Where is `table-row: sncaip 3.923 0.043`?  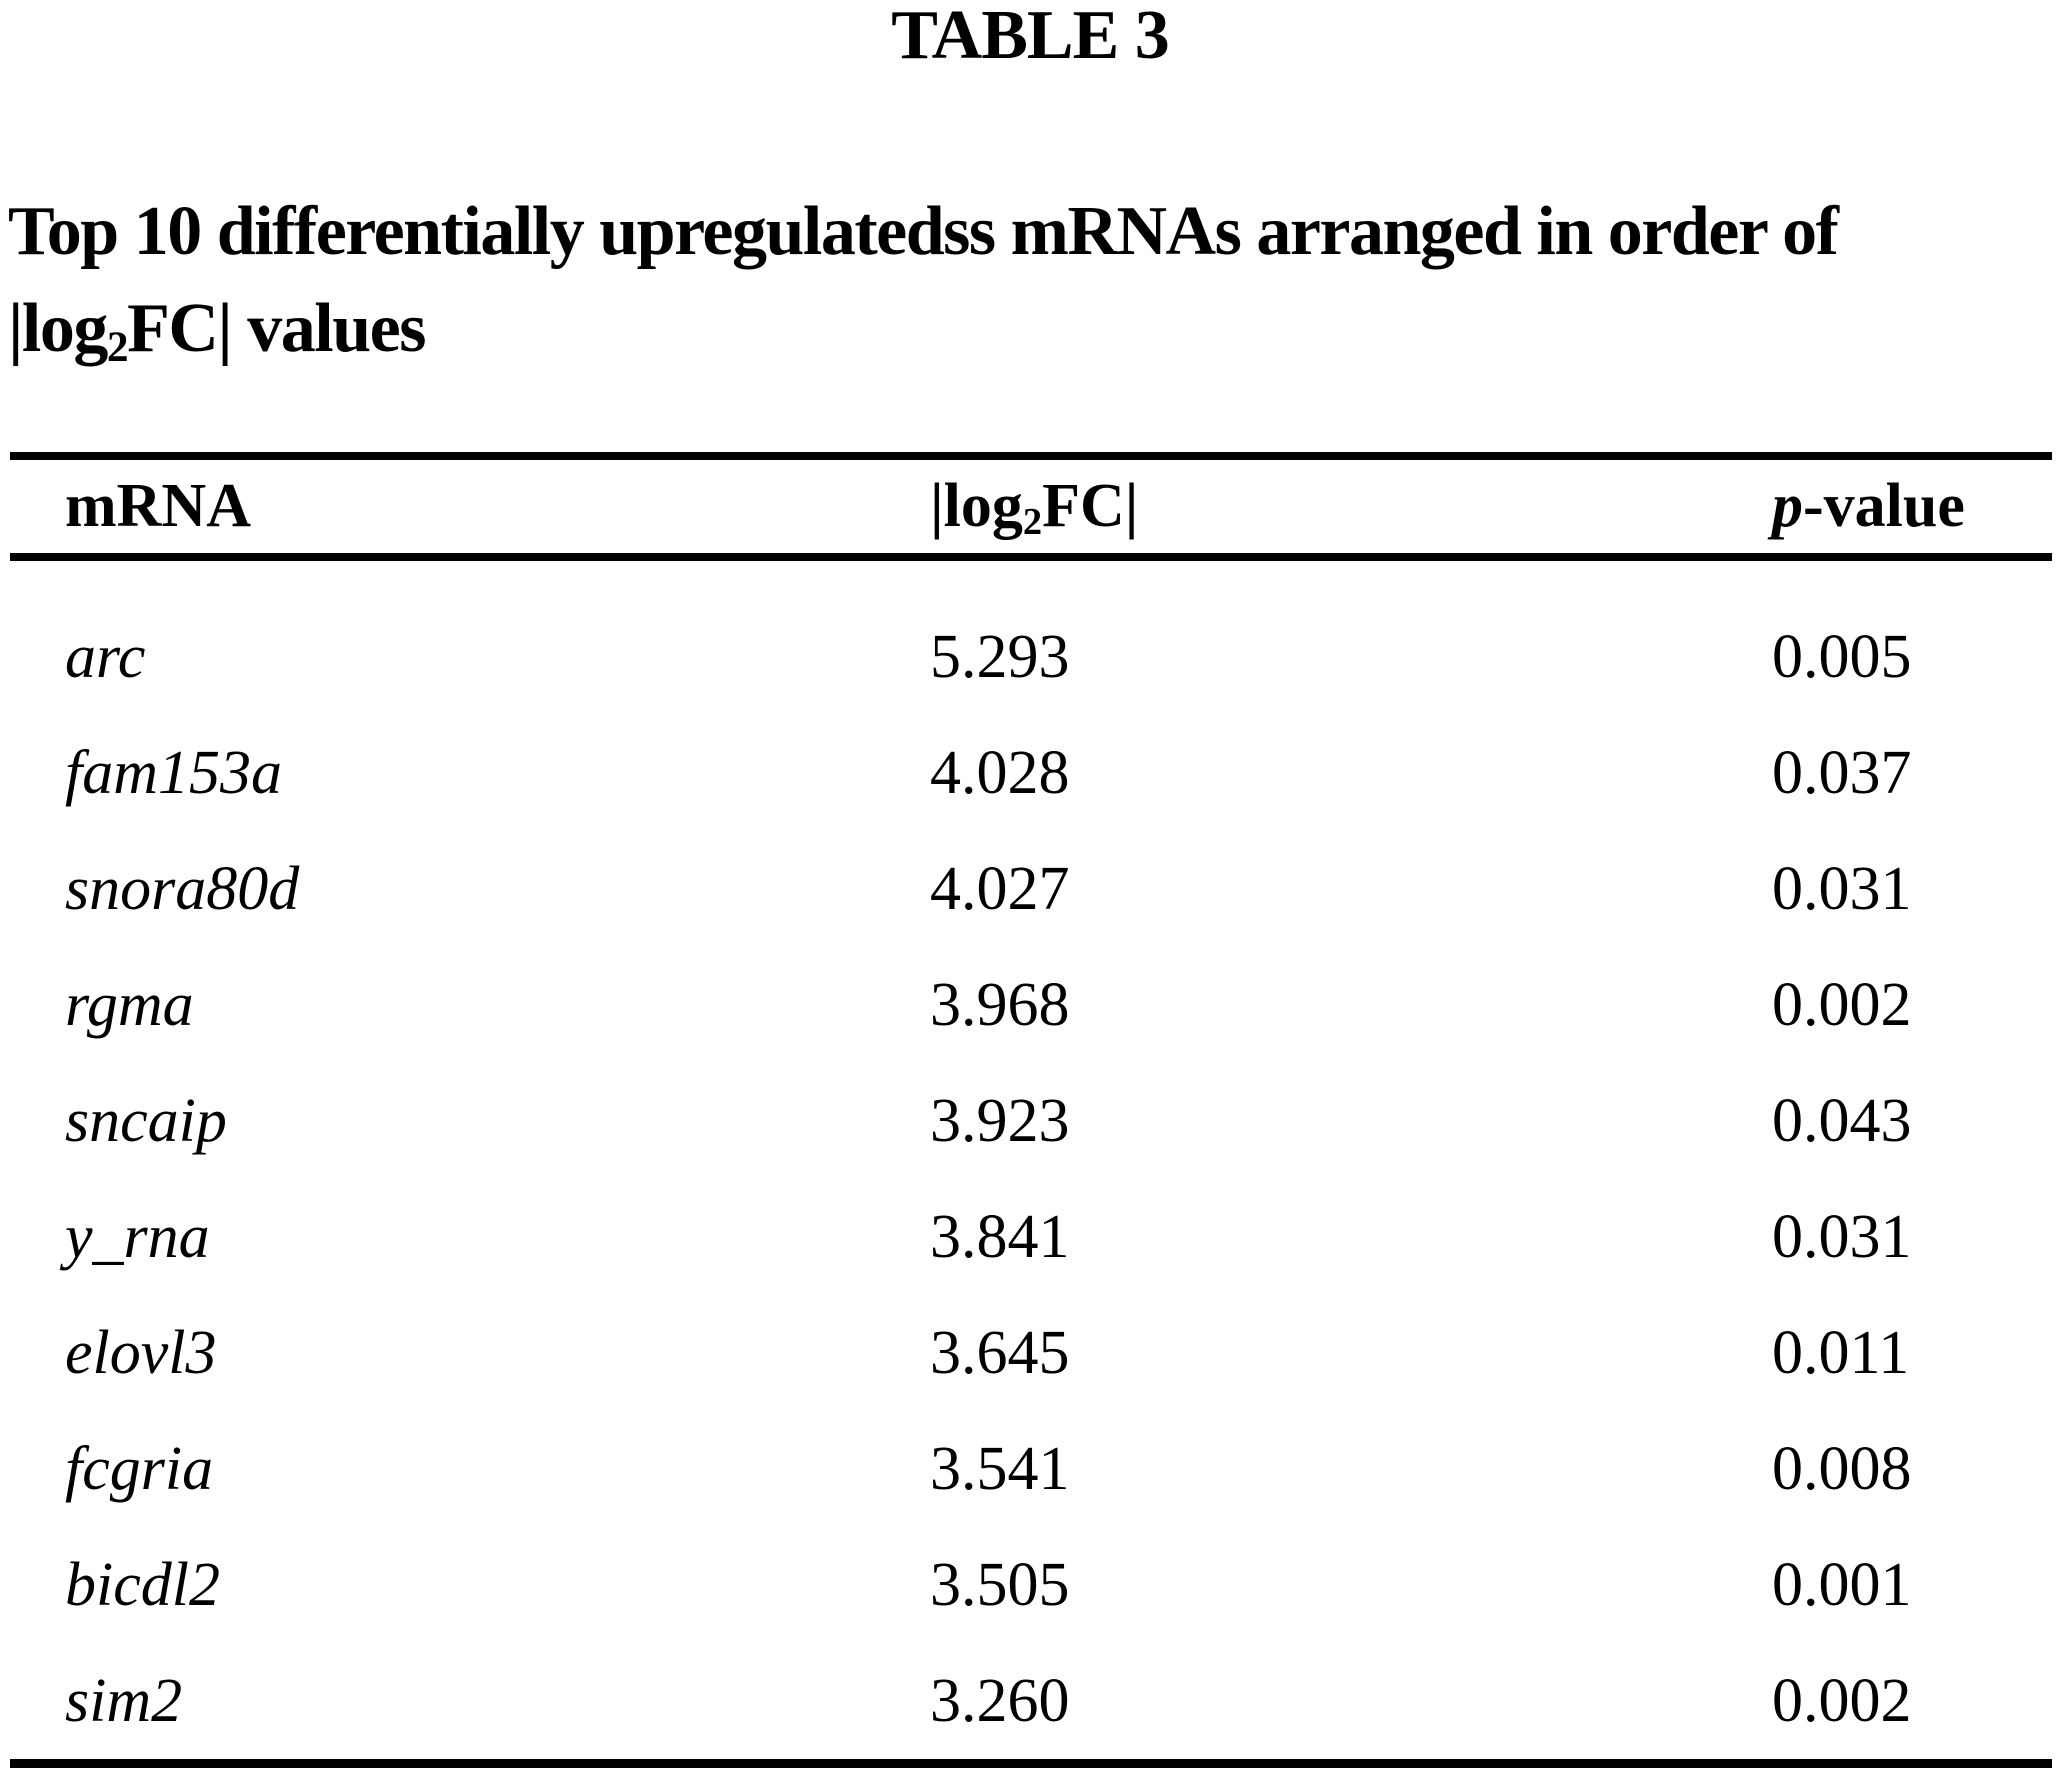
table-row: sncaip 3.923 0.043 is located at coordinates (1031, 1121).